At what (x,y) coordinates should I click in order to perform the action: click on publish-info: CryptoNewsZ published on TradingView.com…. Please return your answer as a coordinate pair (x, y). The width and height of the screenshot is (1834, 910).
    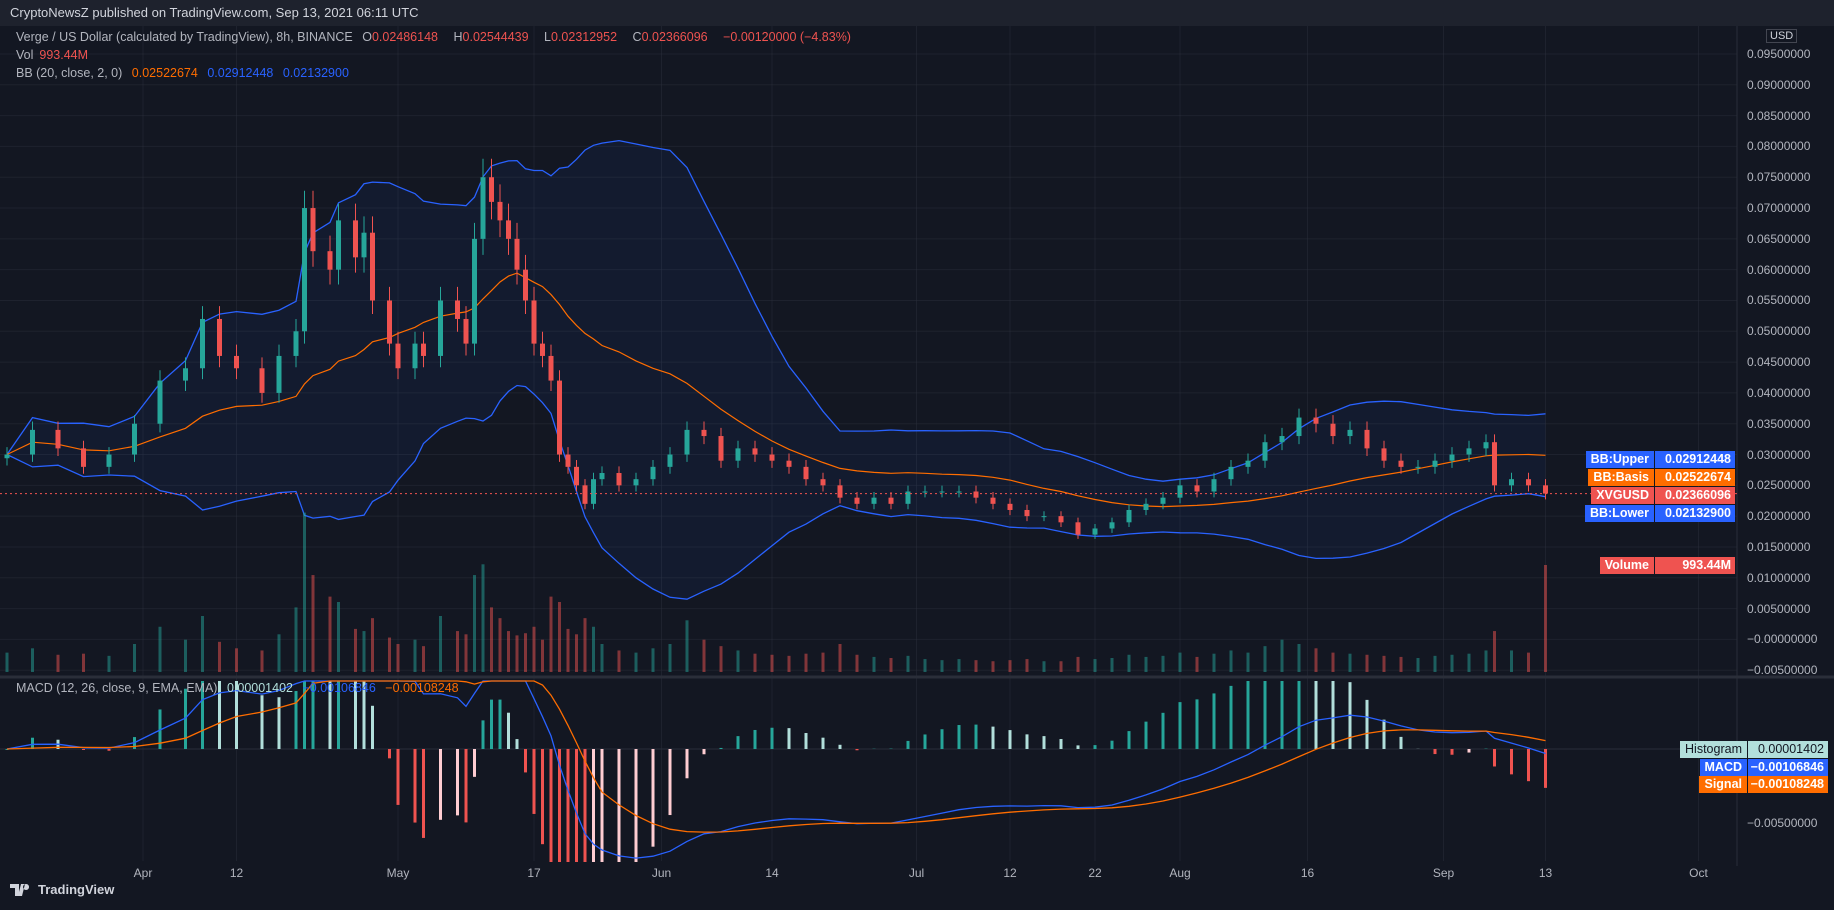
    Looking at the image, I should click on (917, 13).